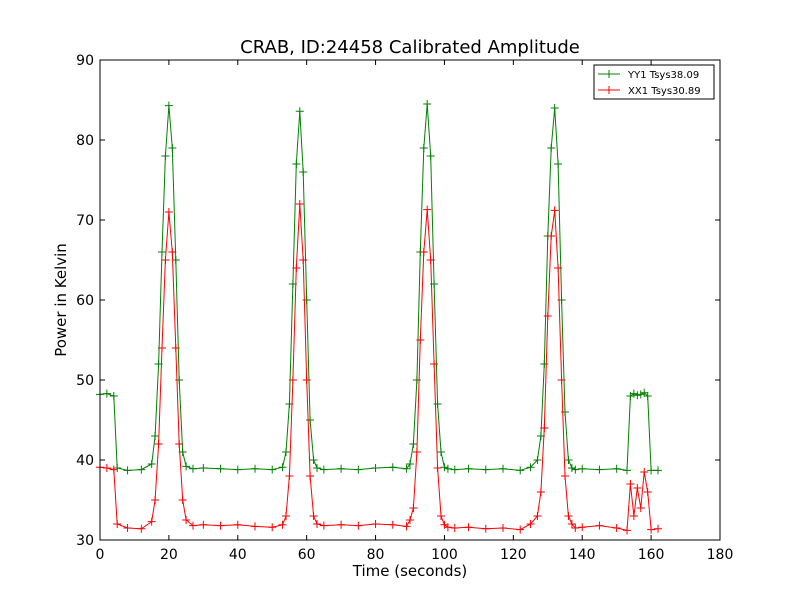 The height and width of the screenshot is (600, 800). I want to click on y-tick-label: 50, so click(85, 381).